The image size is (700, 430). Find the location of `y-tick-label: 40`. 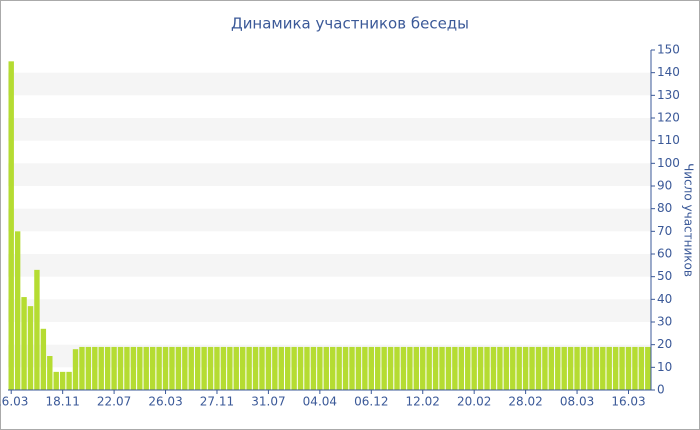

y-tick-label: 40 is located at coordinates (664, 299).